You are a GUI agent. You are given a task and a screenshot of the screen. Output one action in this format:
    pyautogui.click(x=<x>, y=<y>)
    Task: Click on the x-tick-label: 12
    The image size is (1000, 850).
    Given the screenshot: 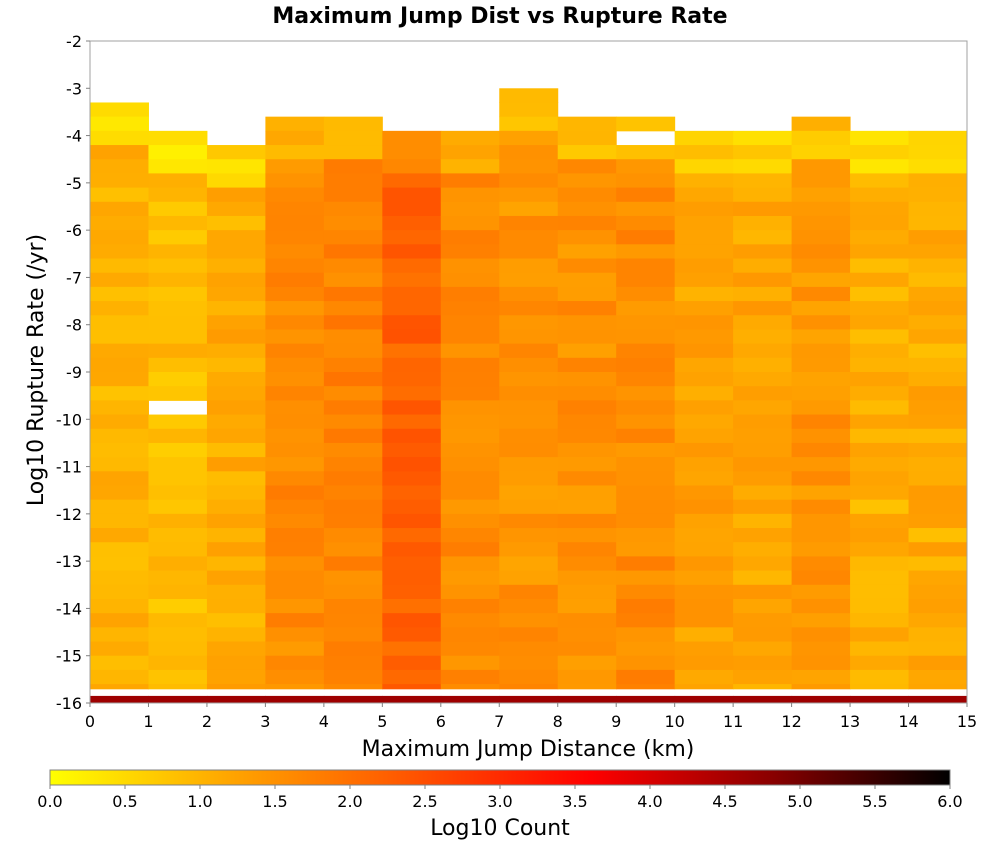 What is the action you would take?
    pyautogui.click(x=791, y=721)
    